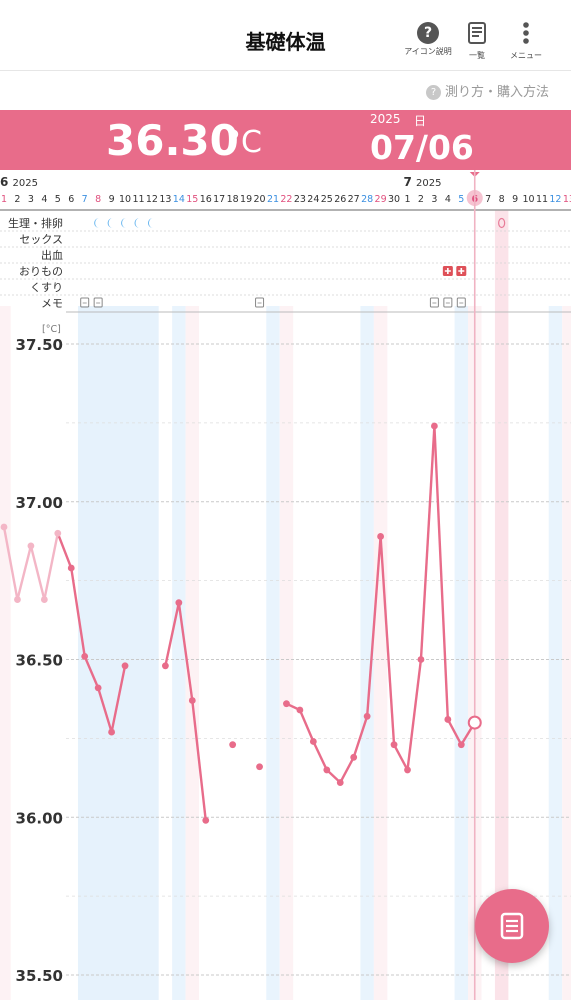  I want to click on icon-help-label: アイコン説明, so click(428, 51).